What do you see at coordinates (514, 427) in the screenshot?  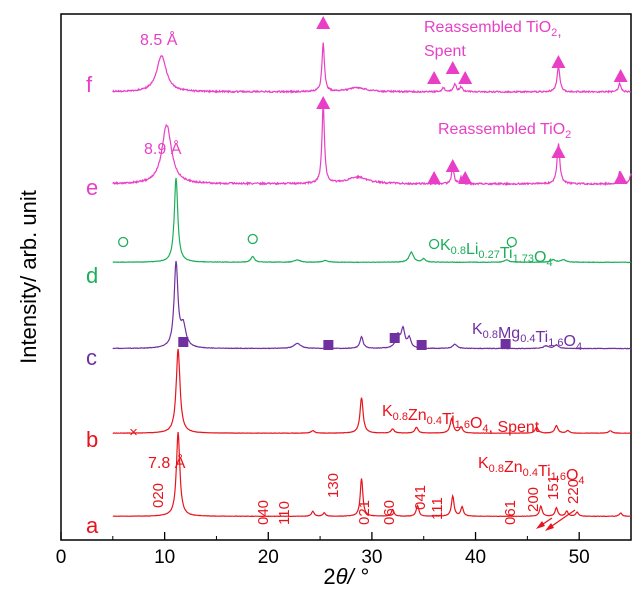 I see `formula-text: , Spent` at bounding box center [514, 427].